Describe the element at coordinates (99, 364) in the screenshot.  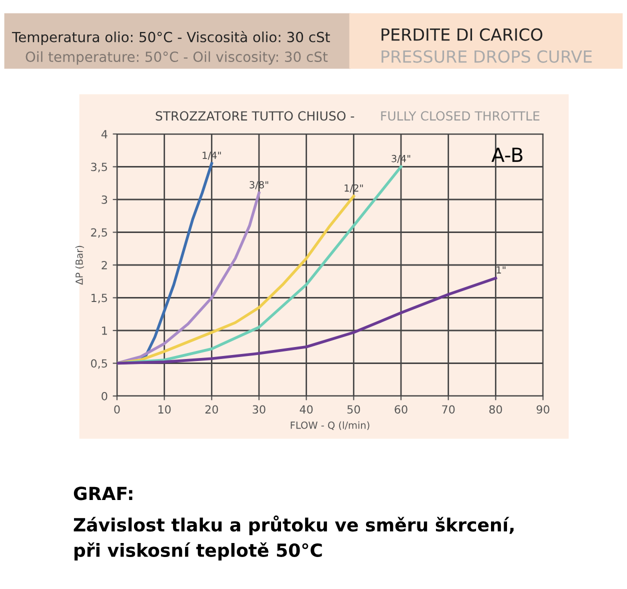
I see `y-tick-label: 0,5` at that location.